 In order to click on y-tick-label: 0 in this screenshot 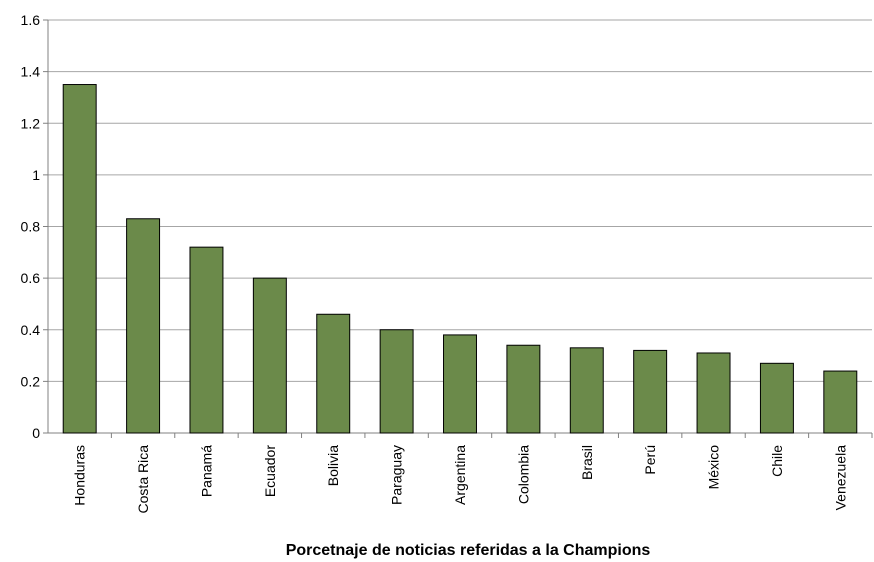, I will do `click(36, 433)`.